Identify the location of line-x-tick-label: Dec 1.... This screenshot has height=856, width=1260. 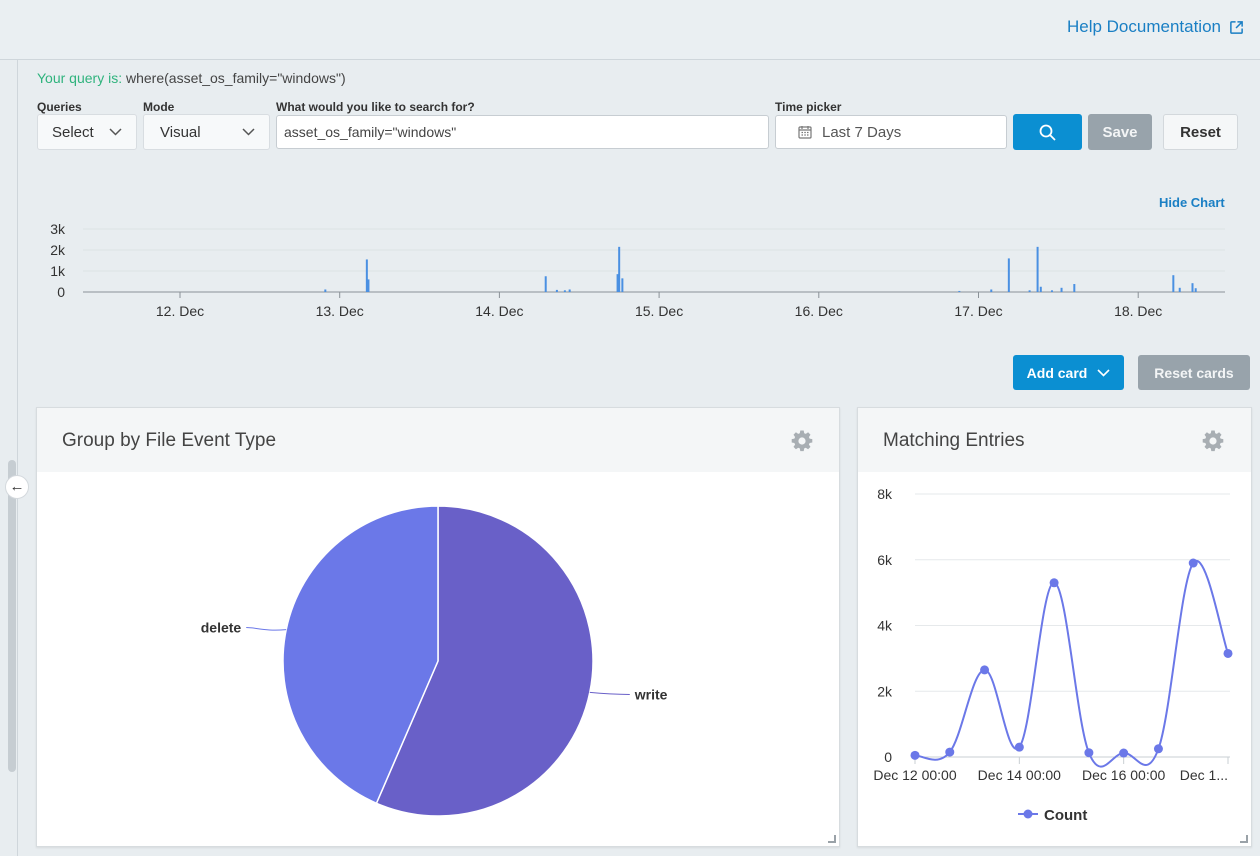
(1204, 775).